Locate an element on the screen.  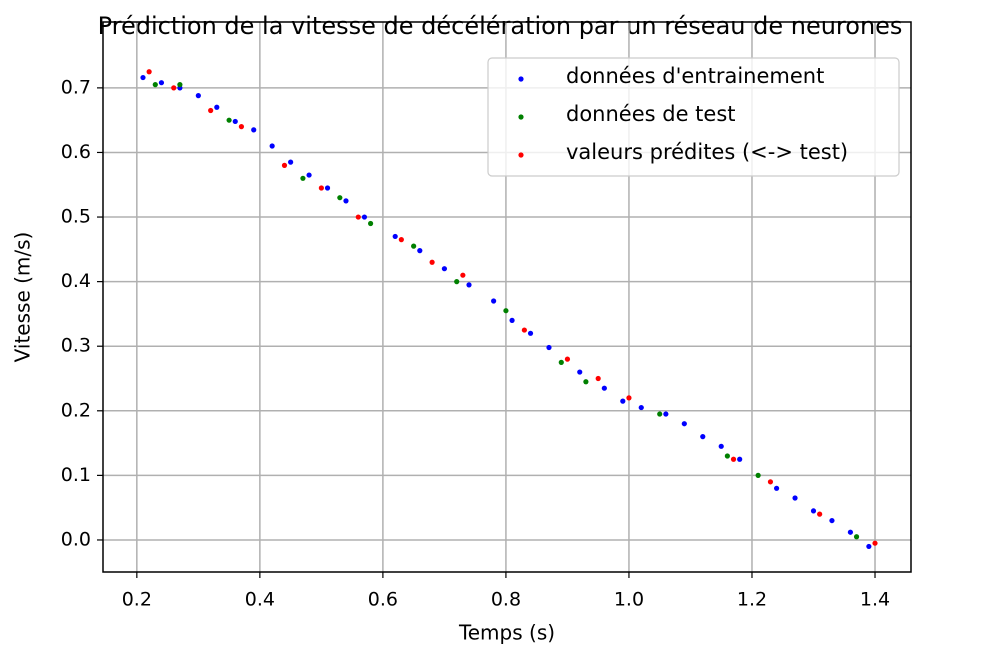
x-tick-label: 0.8 is located at coordinates (506, 600).